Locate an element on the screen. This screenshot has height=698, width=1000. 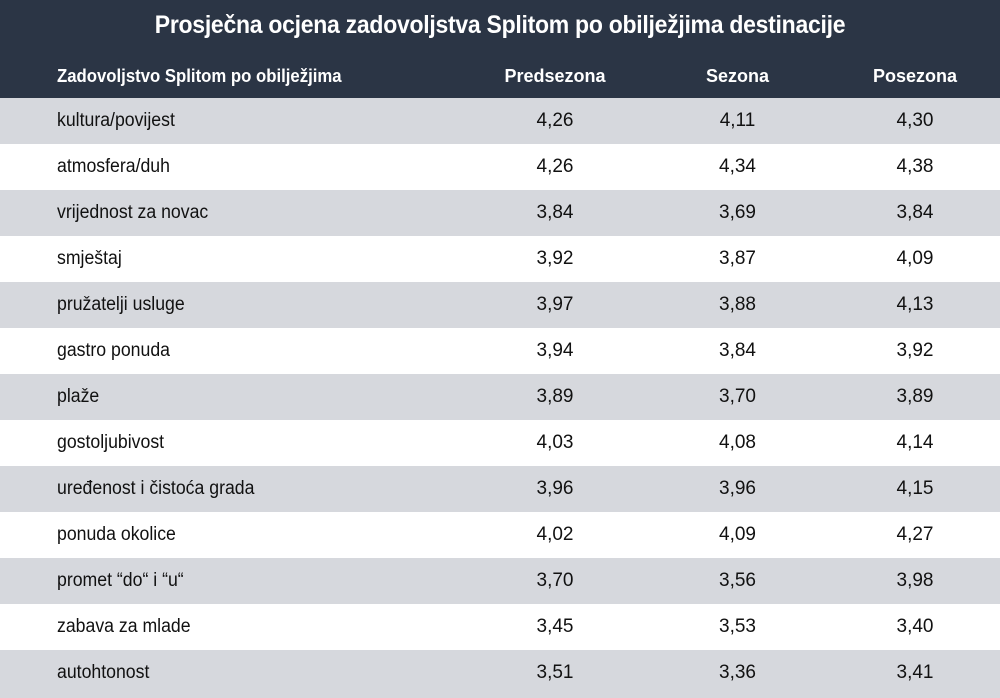
value-sezona: 3,56 is located at coordinates (737, 580).